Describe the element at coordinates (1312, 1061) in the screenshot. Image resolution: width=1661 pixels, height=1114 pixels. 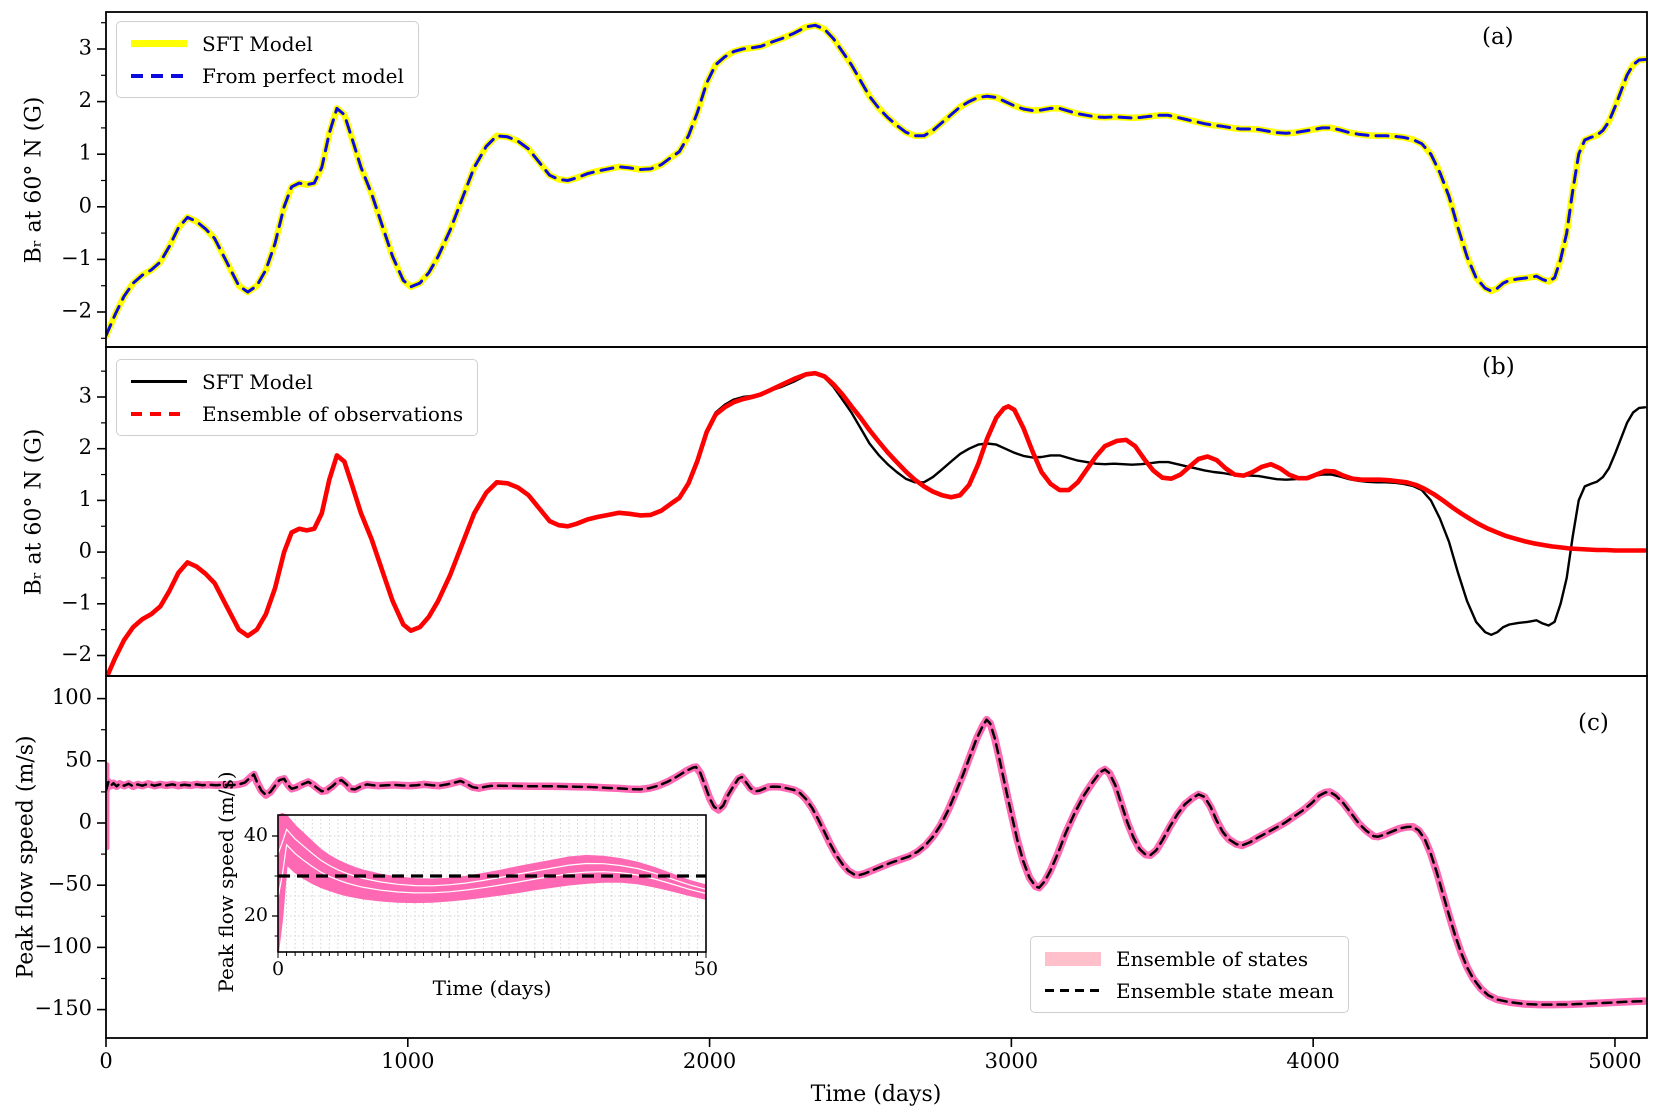
I see `x-tick-label: 4000` at that location.